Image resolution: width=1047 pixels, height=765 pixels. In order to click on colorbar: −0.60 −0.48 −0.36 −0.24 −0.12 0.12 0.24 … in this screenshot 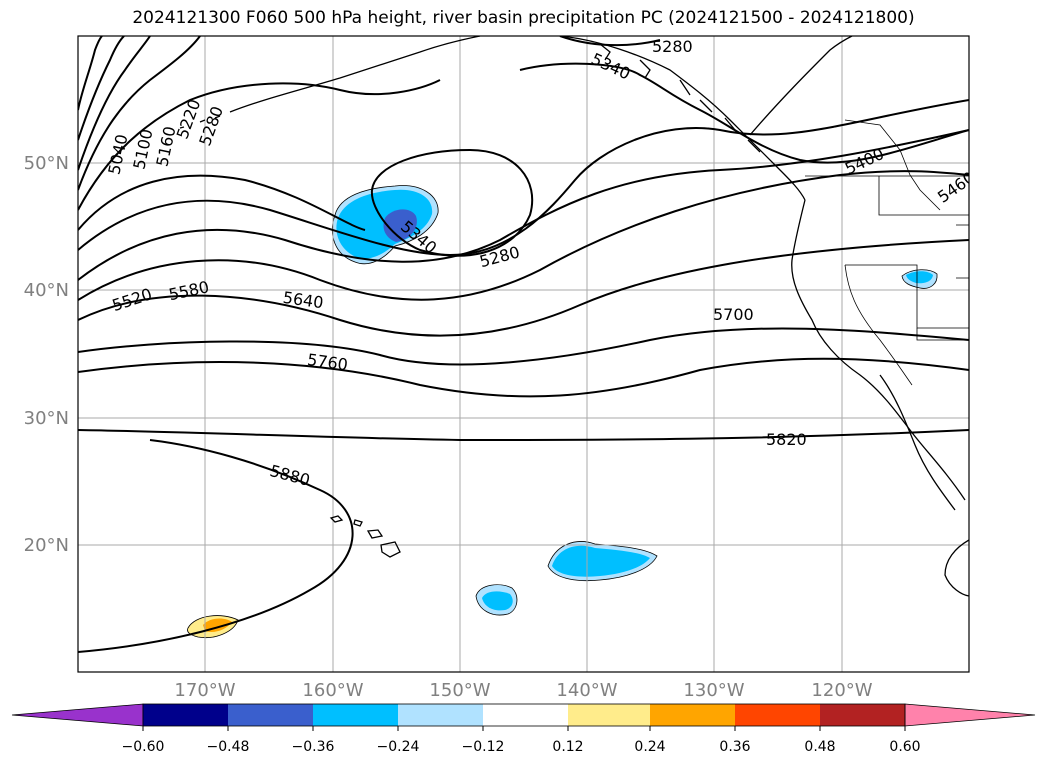, I will do `click(523, 729)`.